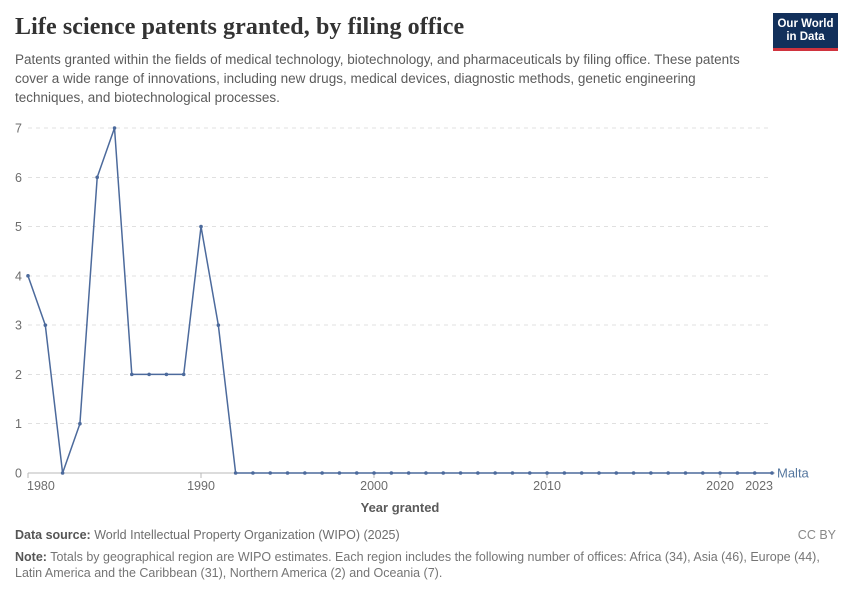  I want to click on y-tick-label: 5, so click(18, 227).